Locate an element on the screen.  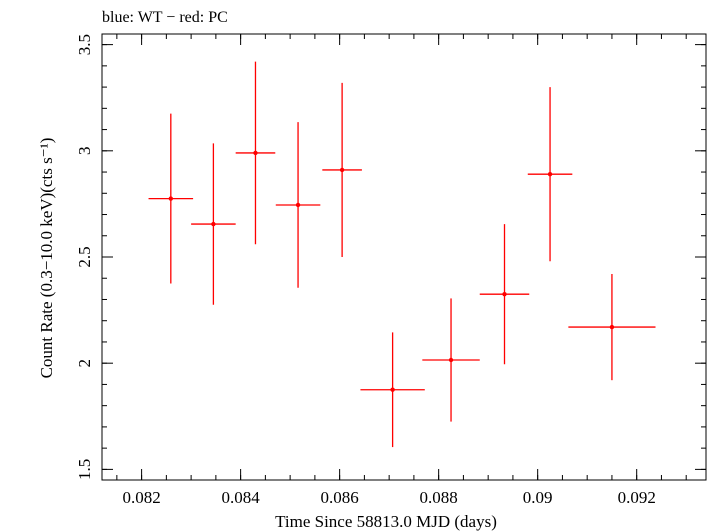
x-tick-label: 0.086 is located at coordinates (340, 497).